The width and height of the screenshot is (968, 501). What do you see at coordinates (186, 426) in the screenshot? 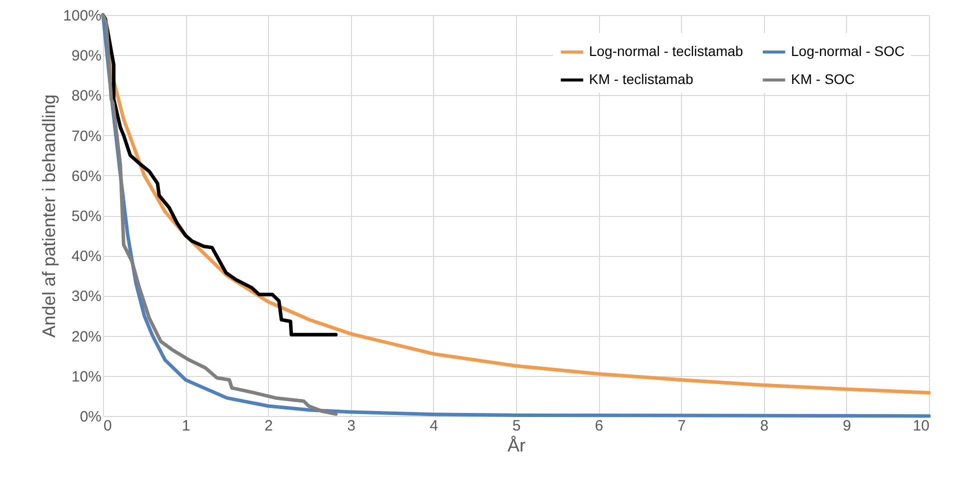
I see `x-tick-label: 1` at bounding box center [186, 426].